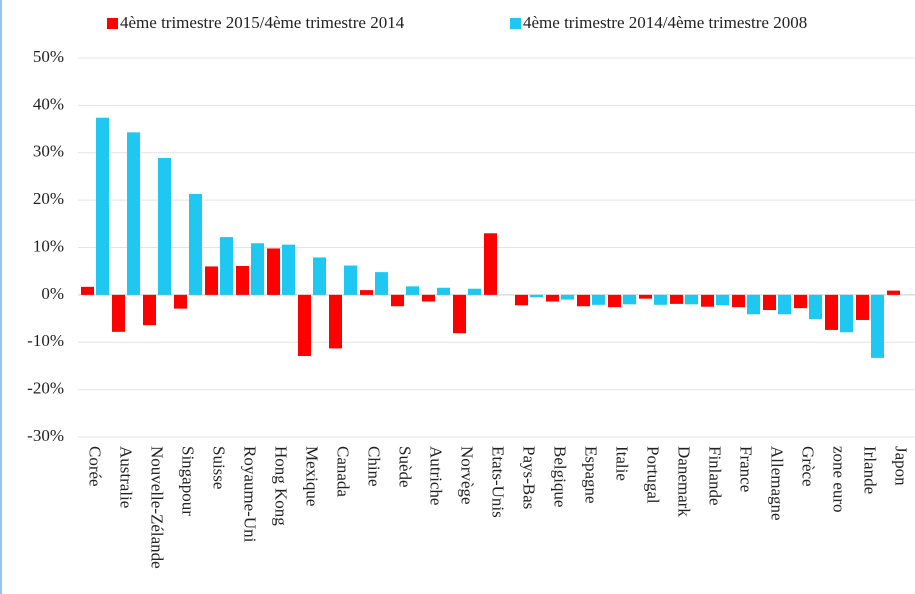 Image resolution: width=915 pixels, height=594 pixels. I want to click on x-tick-label: Japon, so click(901, 466).